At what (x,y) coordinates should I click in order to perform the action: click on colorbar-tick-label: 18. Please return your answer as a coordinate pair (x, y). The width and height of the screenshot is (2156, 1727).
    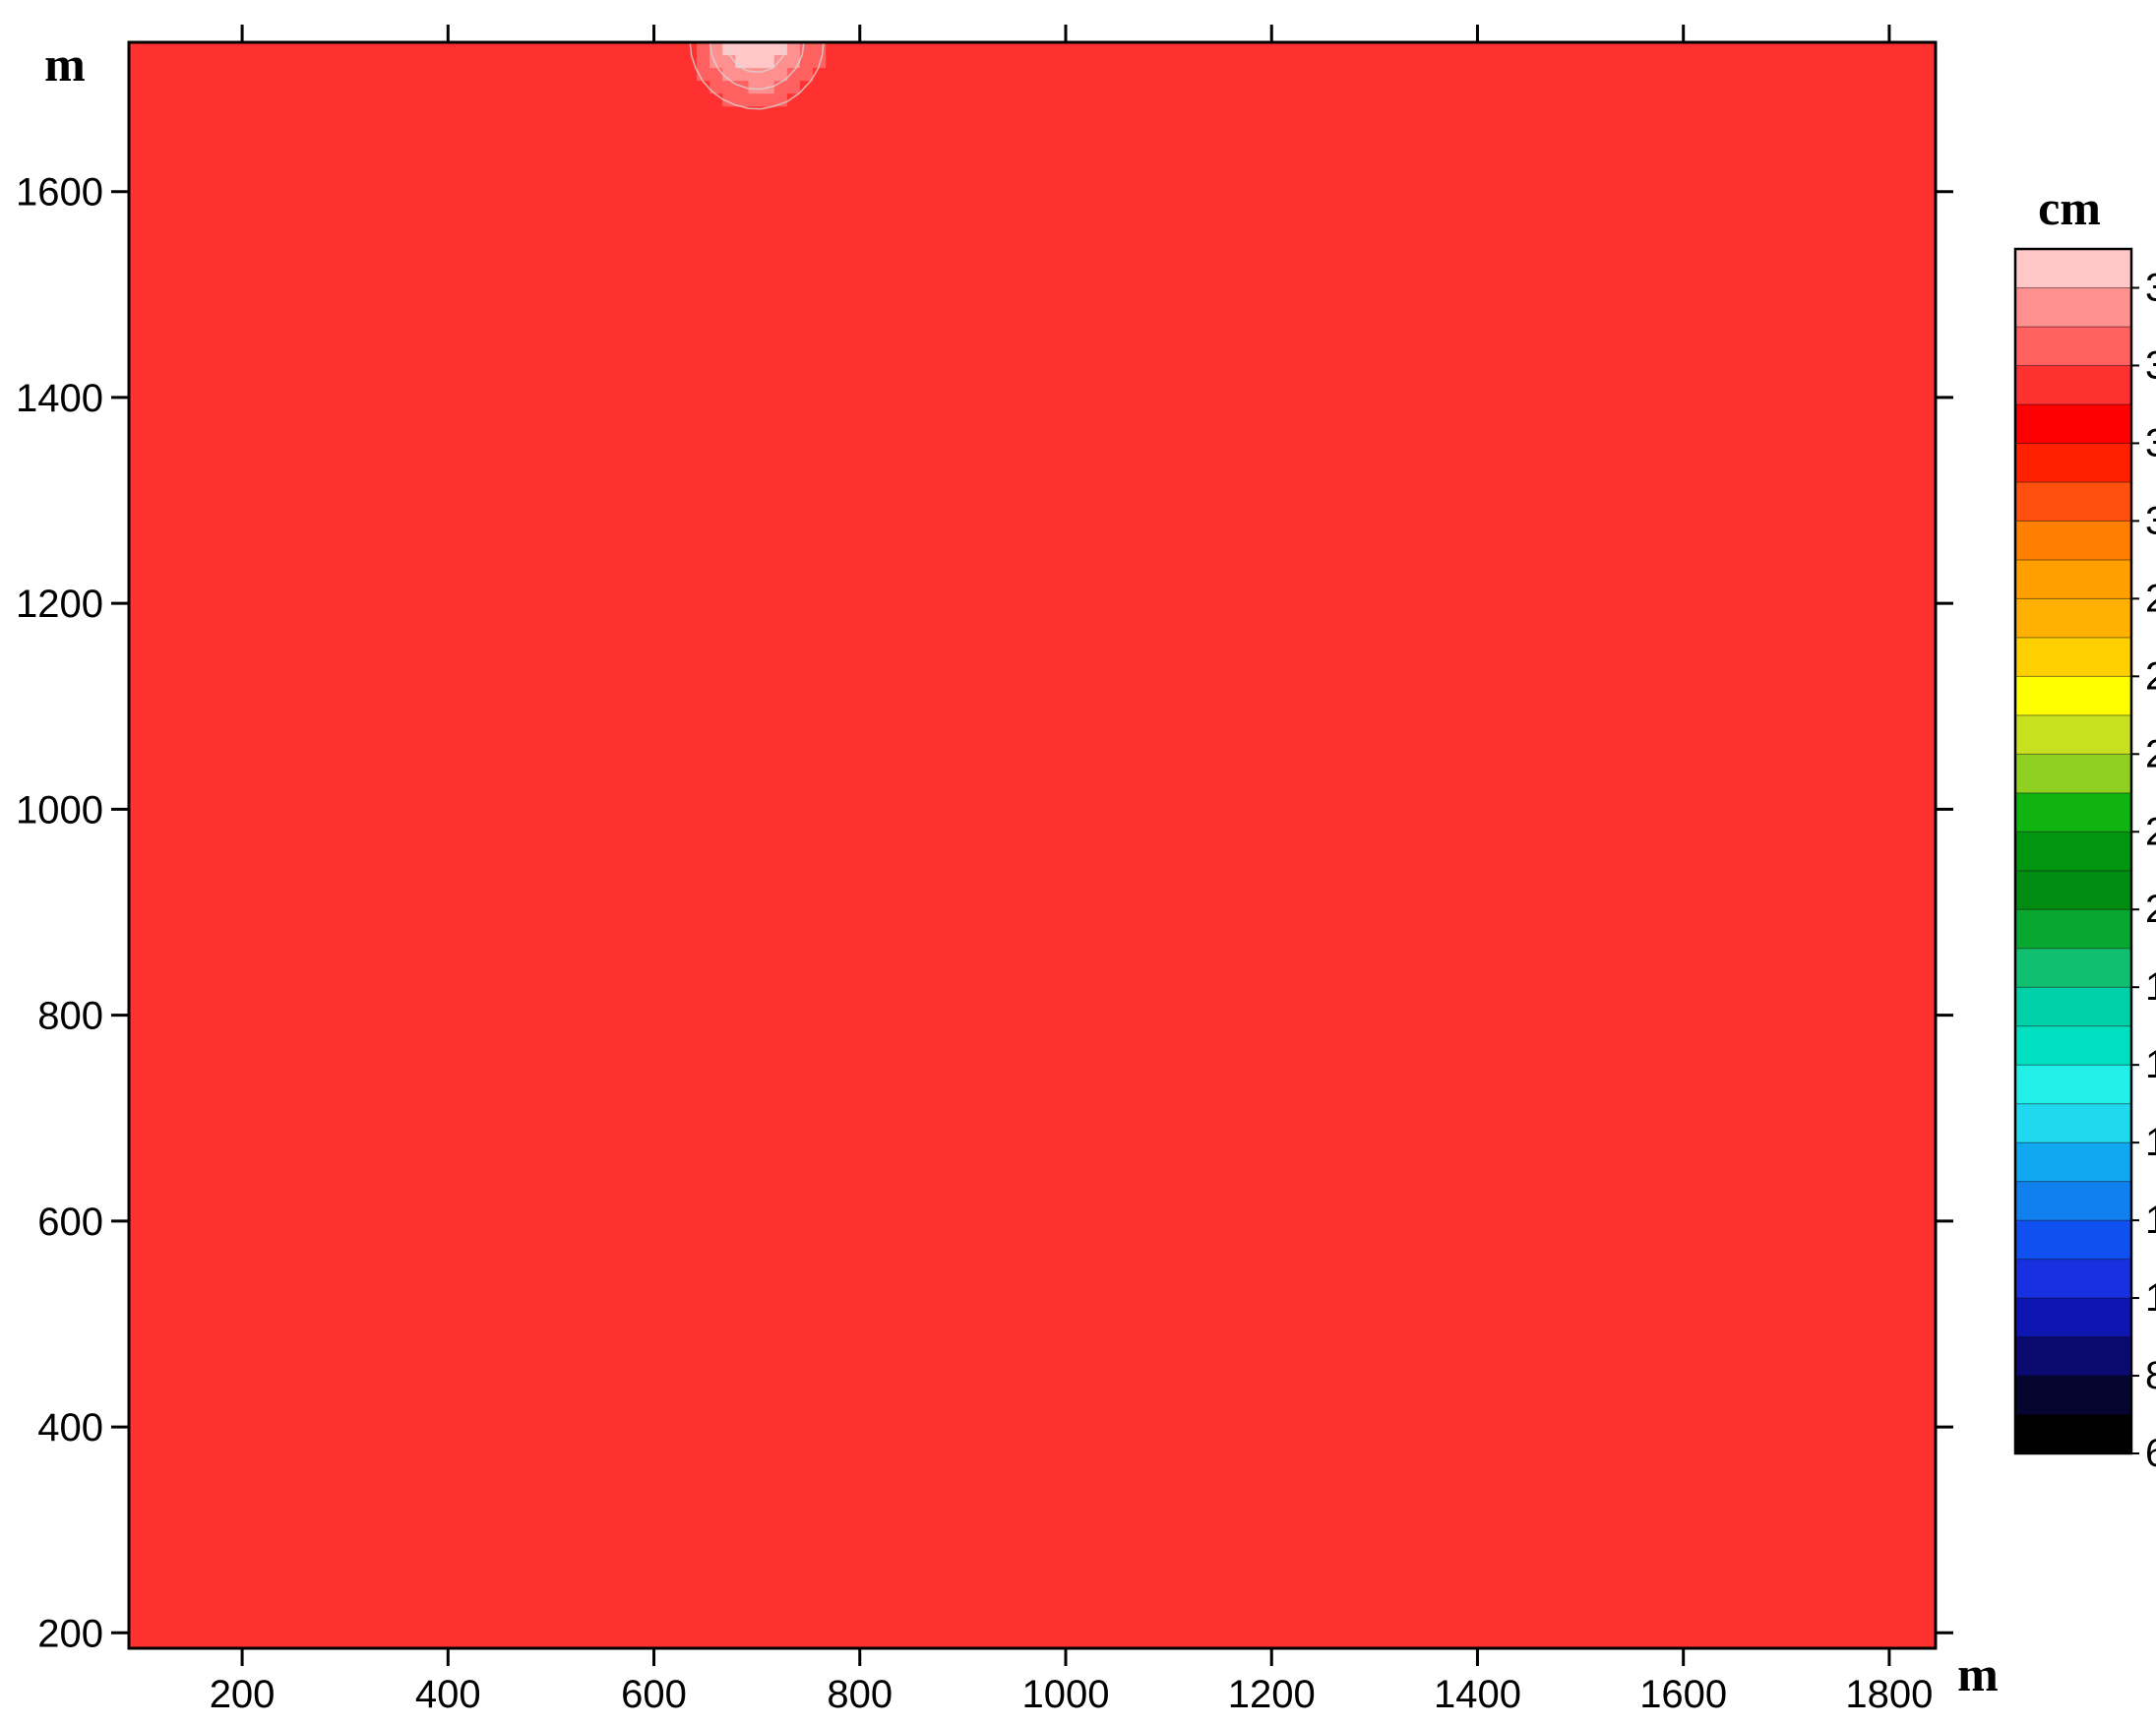
    Looking at the image, I should click on (2150, 987).